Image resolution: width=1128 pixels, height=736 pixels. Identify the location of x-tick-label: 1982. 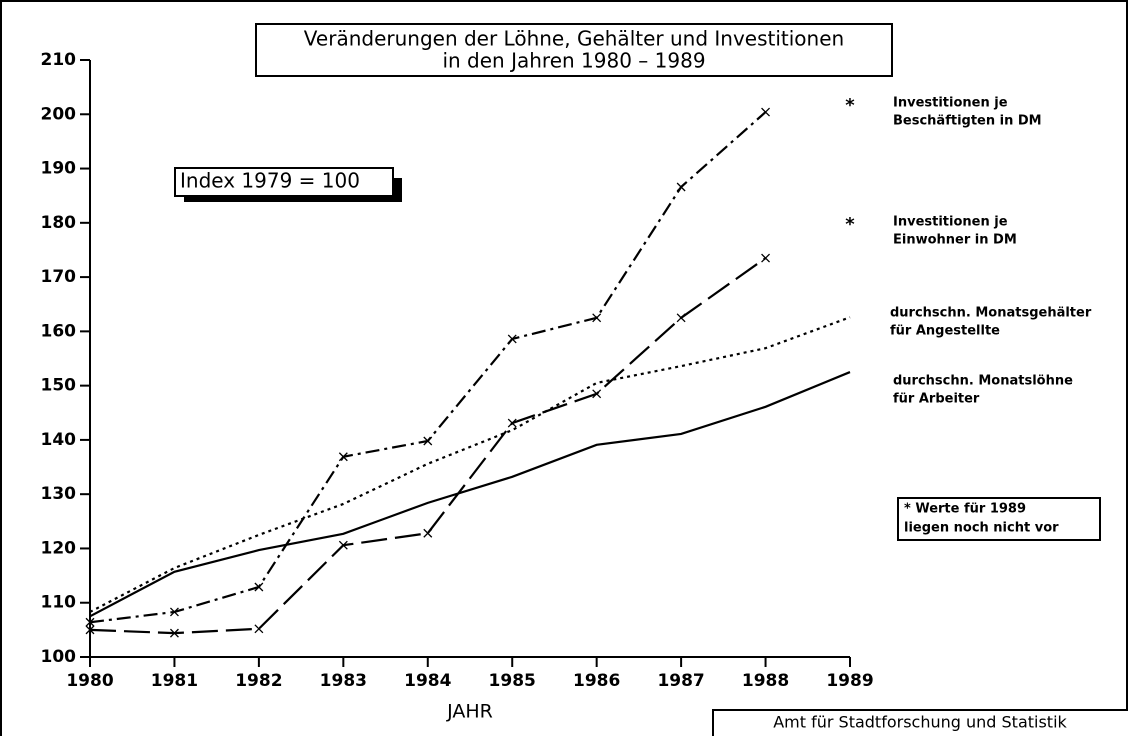
(258, 681).